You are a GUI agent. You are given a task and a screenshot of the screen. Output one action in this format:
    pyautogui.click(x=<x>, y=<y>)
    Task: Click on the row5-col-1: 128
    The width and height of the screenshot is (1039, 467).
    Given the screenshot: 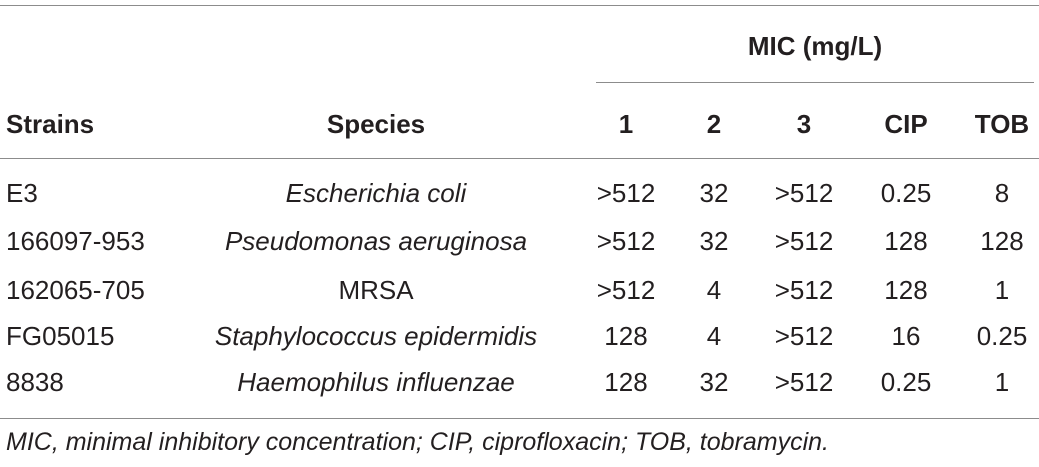 What is the action you would take?
    pyautogui.click(x=626, y=382)
    